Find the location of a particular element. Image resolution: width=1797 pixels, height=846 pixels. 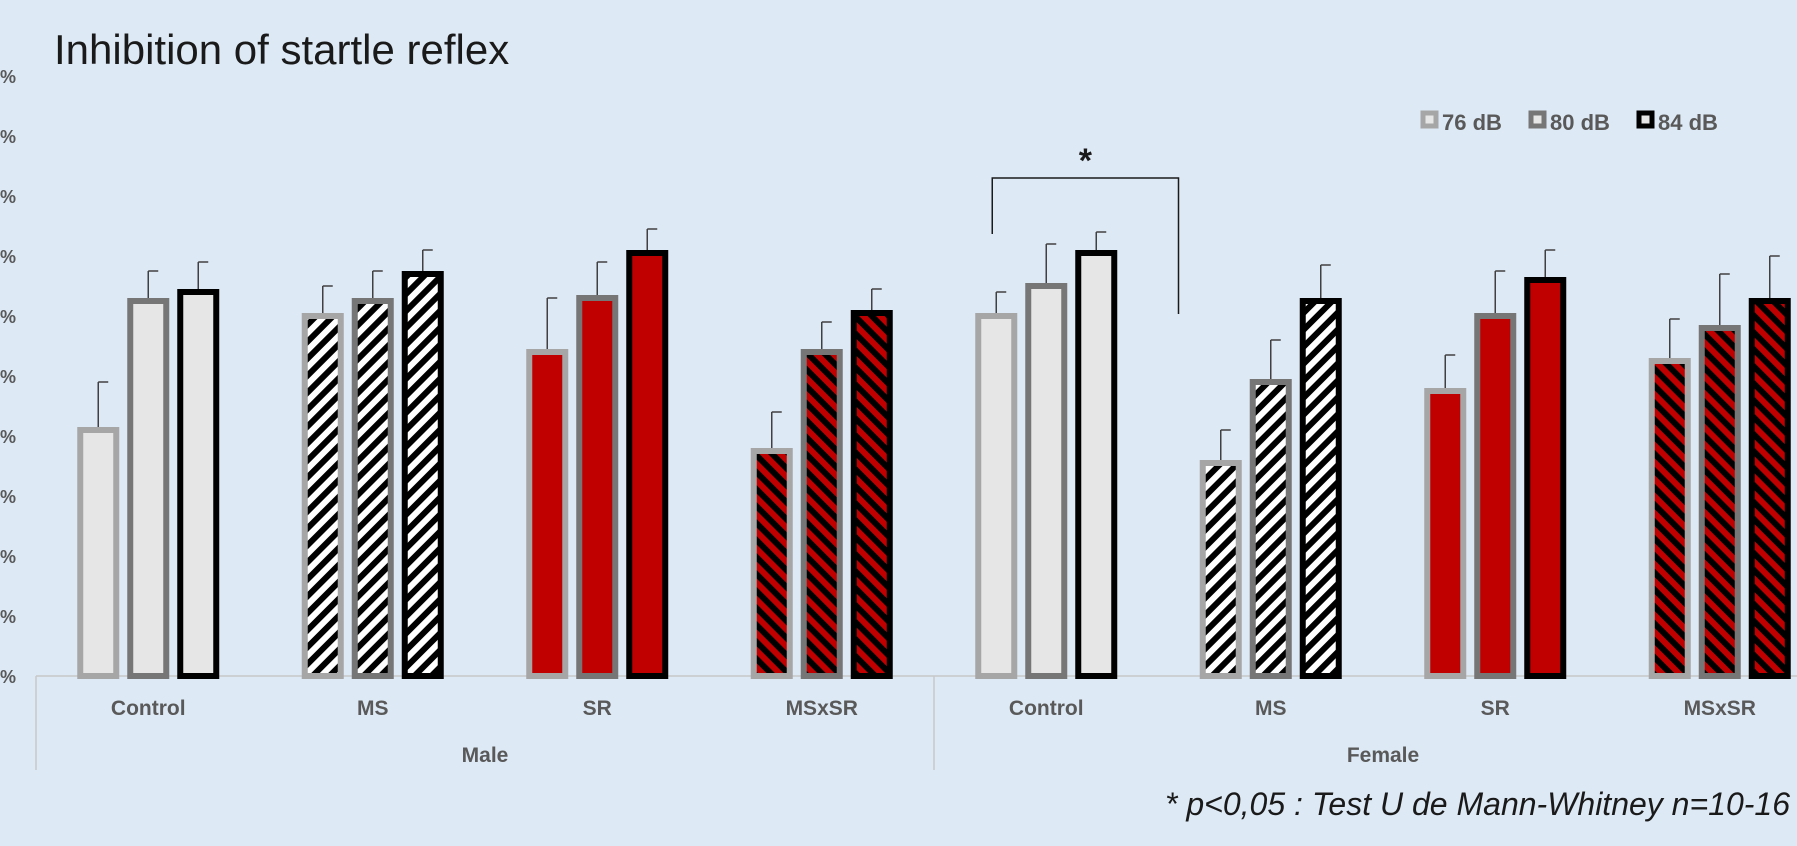

significance-star: * is located at coordinates (1086, 161).